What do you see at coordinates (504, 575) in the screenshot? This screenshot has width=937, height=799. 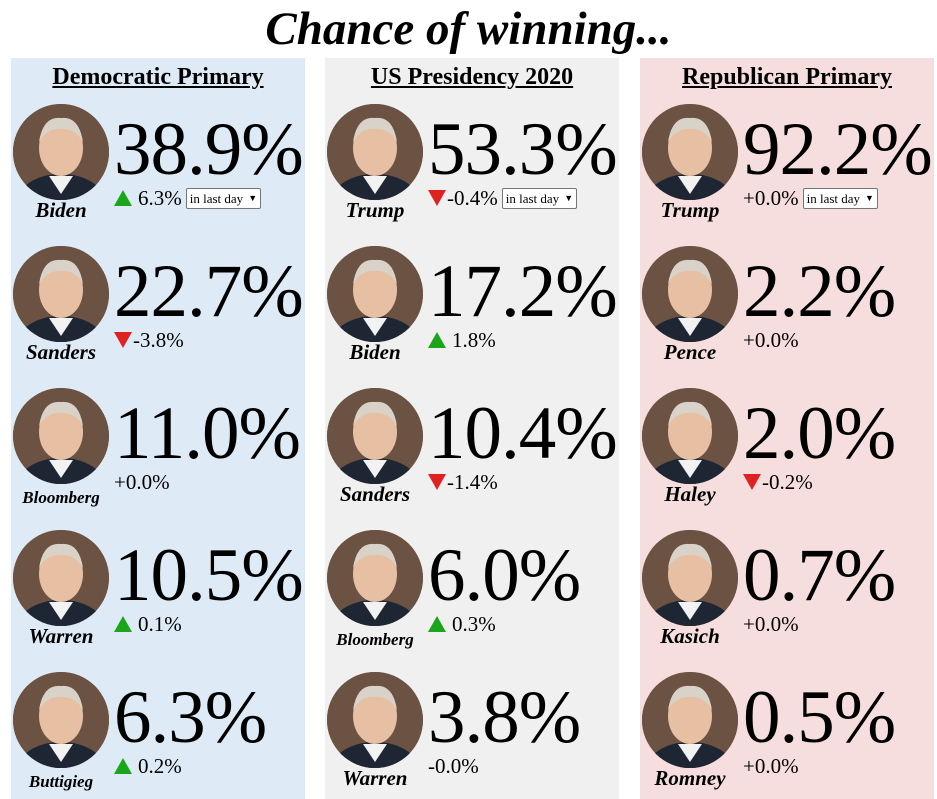 I see `win-probability: 6.0%` at bounding box center [504, 575].